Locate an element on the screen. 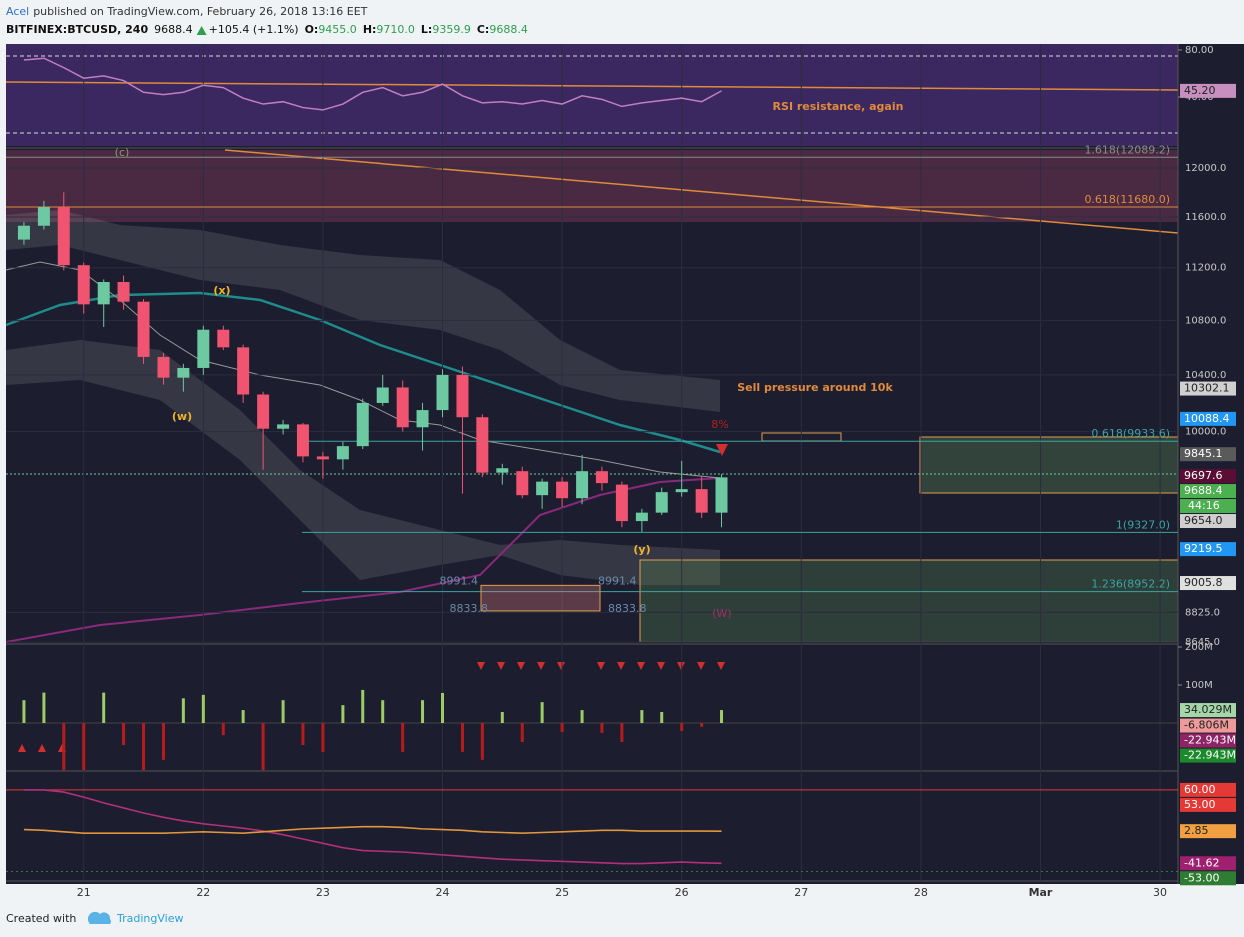 The height and width of the screenshot is (937, 1244). price-tag-label: 34.029M is located at coordinates (1208, 709).